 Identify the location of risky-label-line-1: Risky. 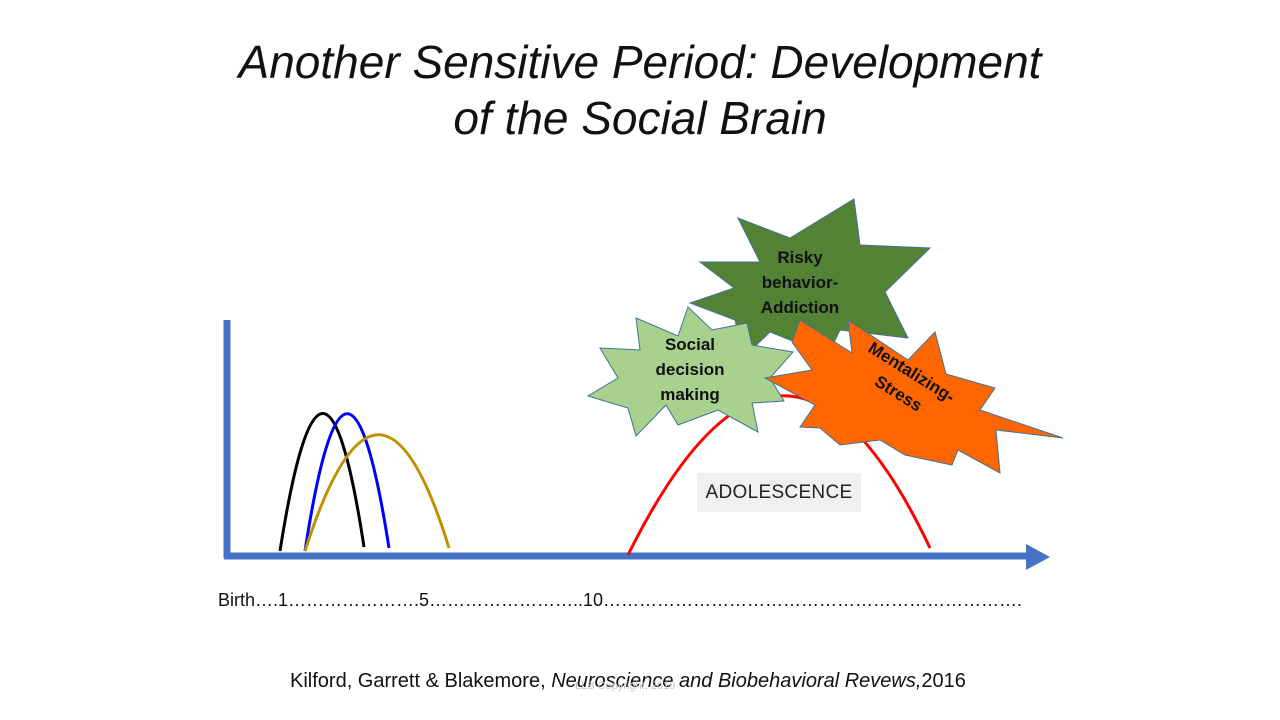
(800, 257).